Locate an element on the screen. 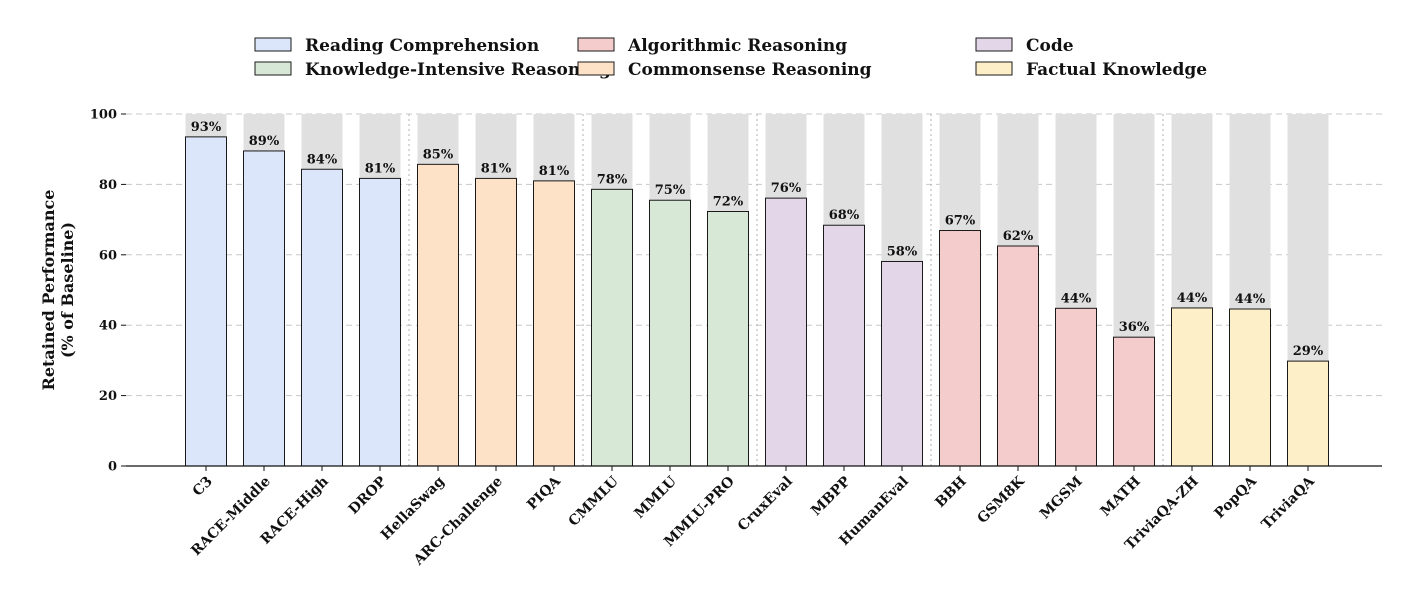  x-tick-label: MATH is located at coordinates (1121, 497).